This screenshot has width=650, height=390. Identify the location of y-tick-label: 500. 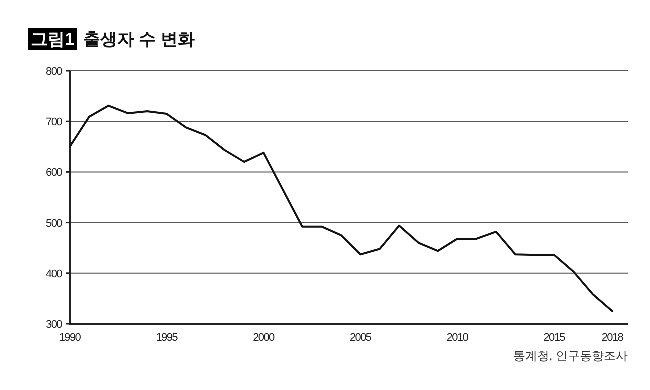
(54, 224).